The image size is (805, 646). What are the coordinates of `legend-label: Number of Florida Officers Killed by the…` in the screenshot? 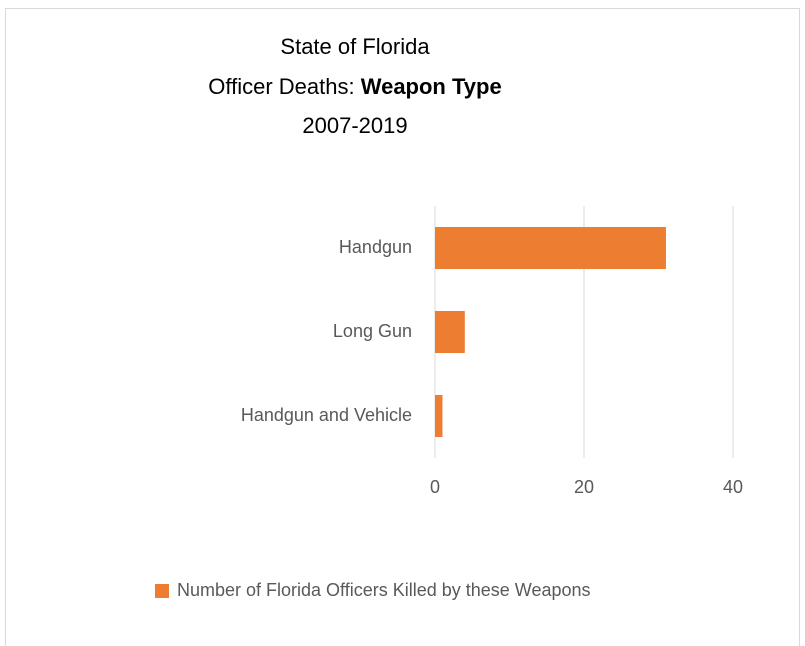 It's located at (384, 590).